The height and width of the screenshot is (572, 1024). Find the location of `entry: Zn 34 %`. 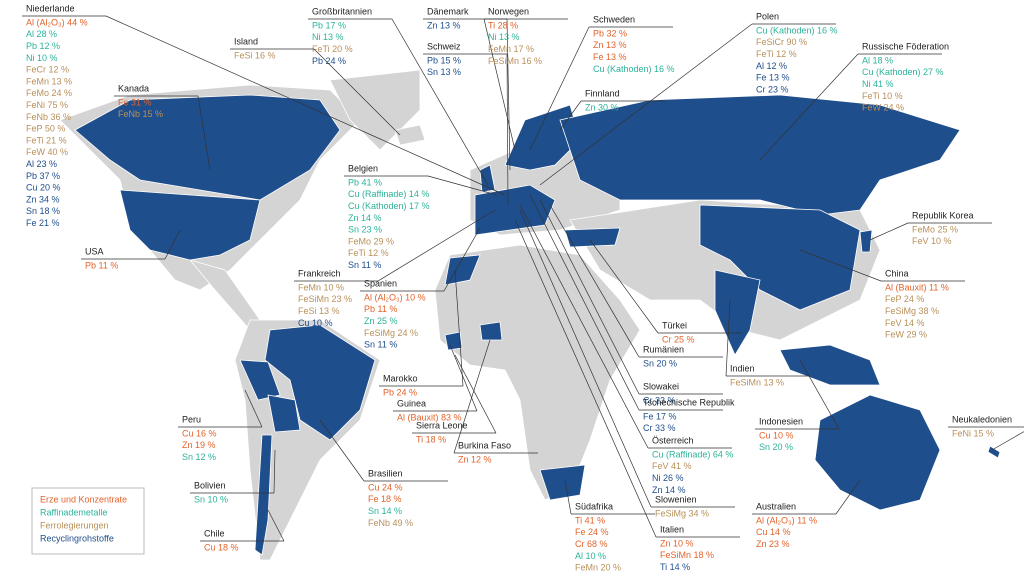

entry: Zn 34 % is located at coordinates (43, 199).